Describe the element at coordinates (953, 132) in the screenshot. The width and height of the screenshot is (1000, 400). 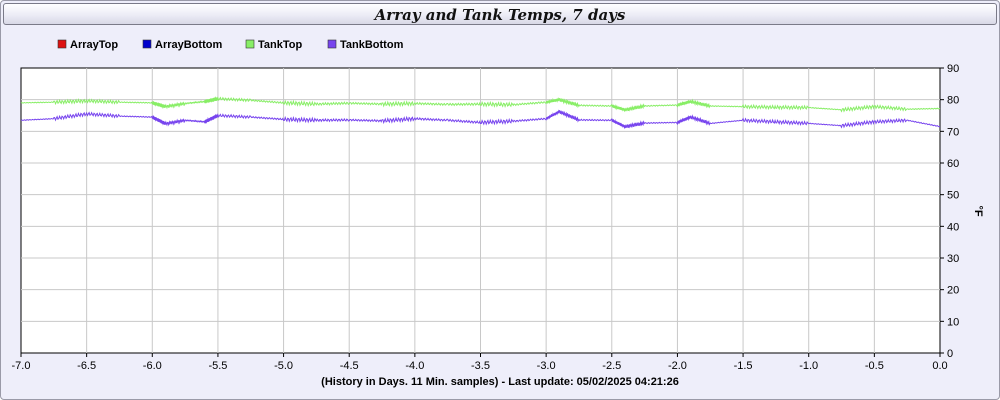
I see `y-tick-label: 70` at that location.